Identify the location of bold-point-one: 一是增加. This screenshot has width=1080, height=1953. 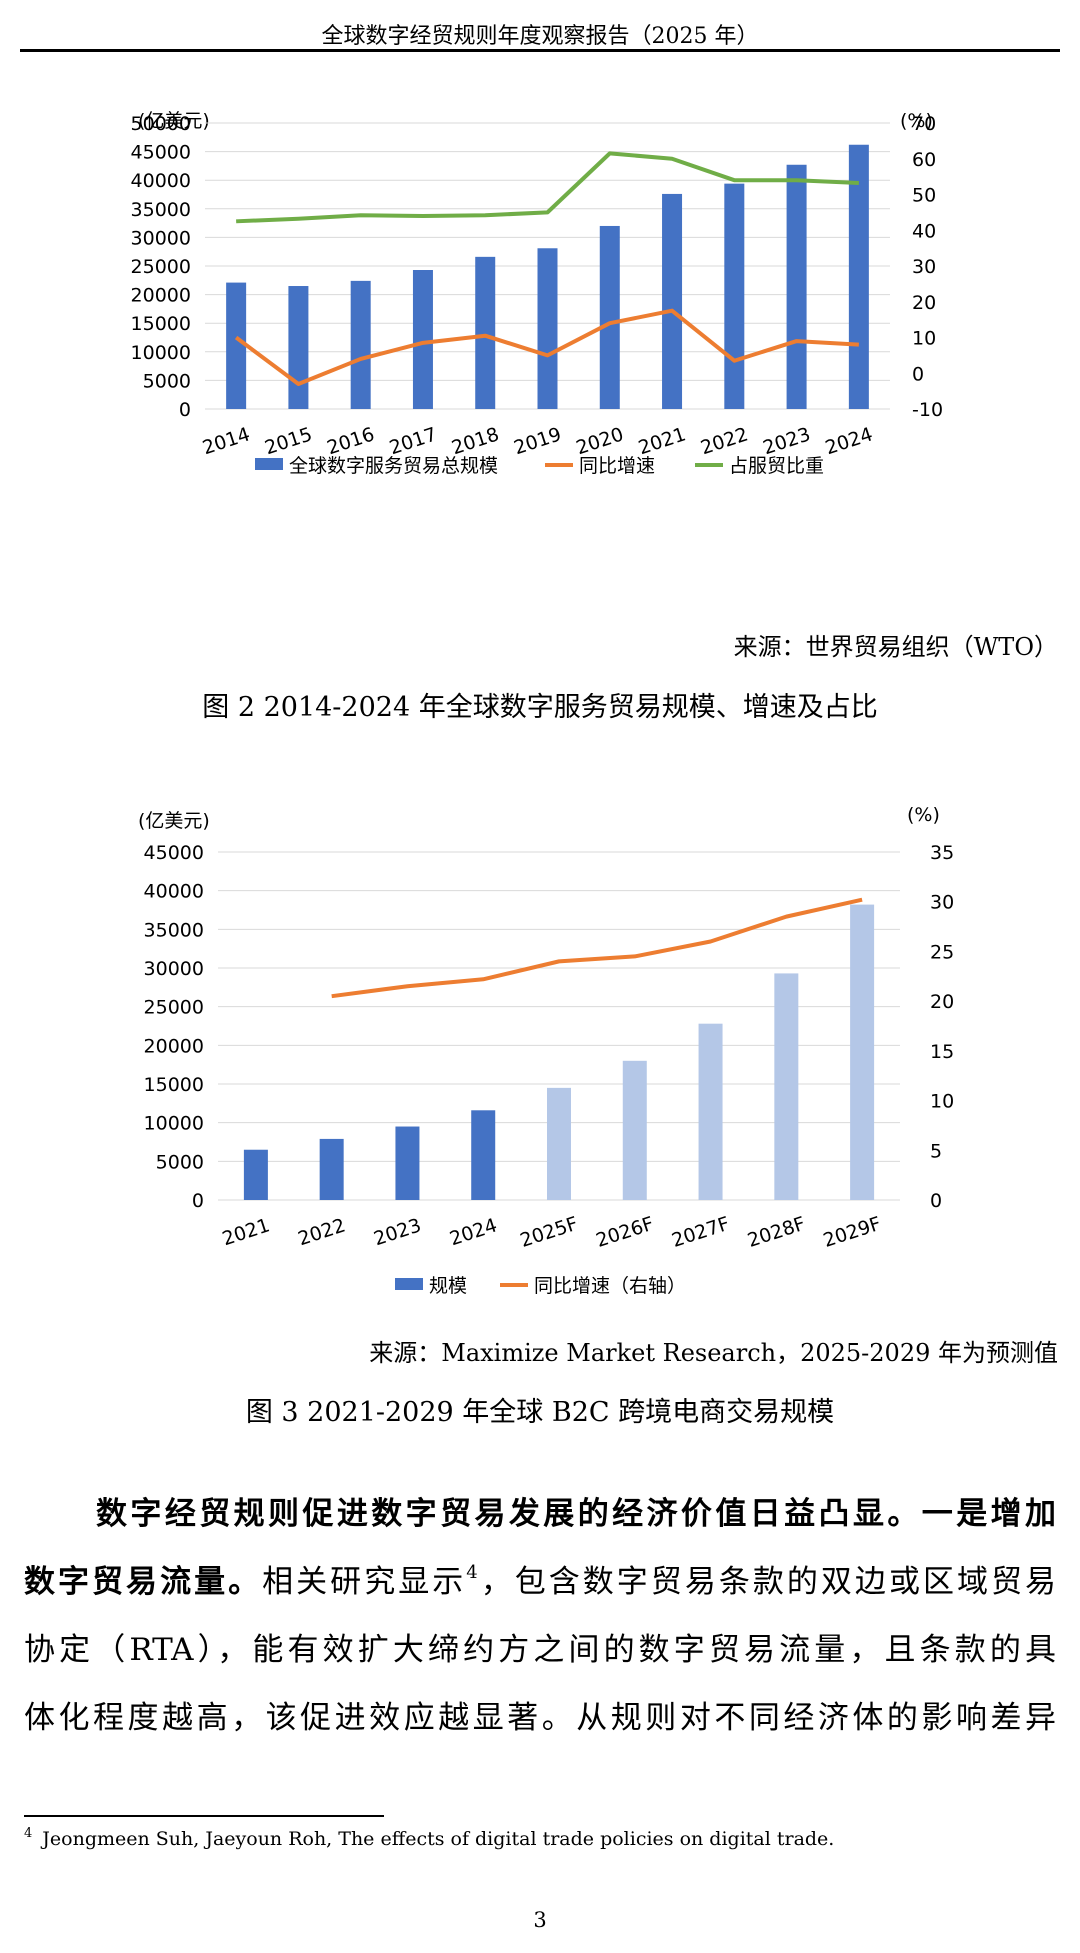
(989, 1514).